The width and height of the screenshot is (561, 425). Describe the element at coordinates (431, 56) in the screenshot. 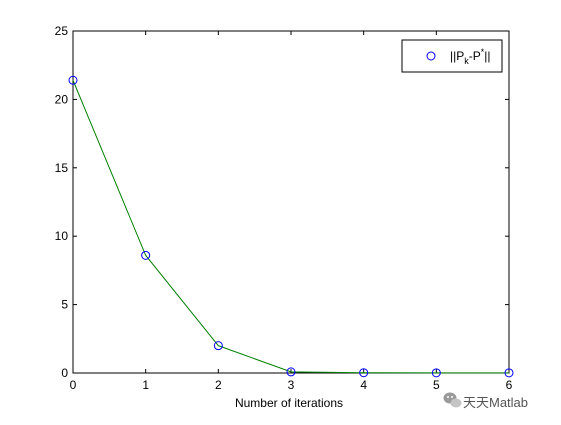

I see `legend-marker` at that location.